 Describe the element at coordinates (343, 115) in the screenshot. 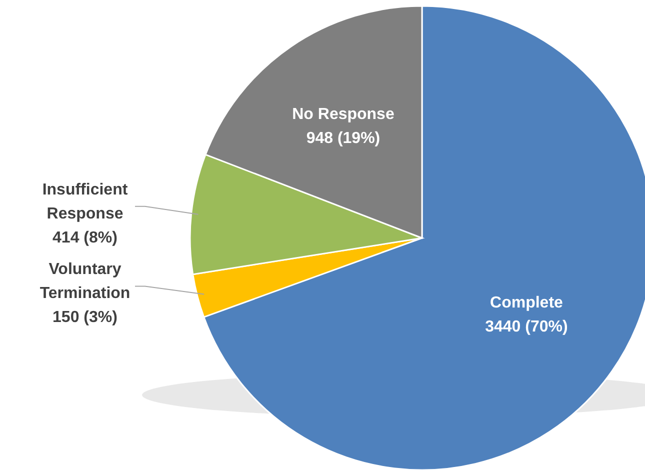

I see `slice-label: No Response` at that location.